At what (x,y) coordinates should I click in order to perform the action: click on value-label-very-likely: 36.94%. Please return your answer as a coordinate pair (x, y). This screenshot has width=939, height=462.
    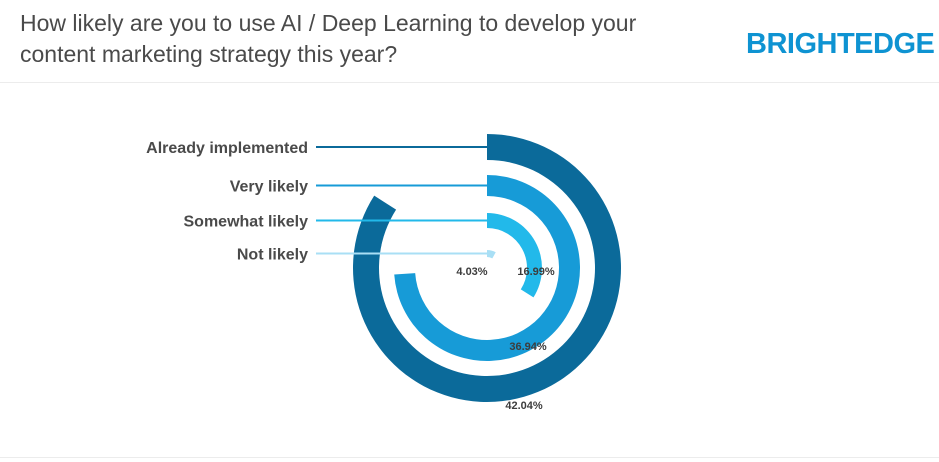
    Looking at the image, I should click on (528, 347).